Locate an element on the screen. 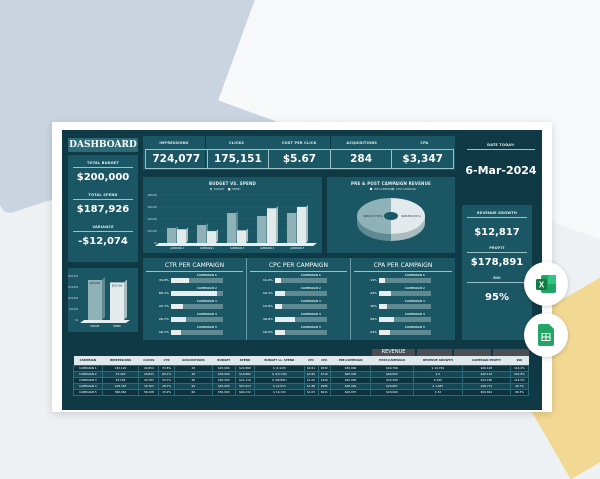 The height and width of the screenshot is (479, 600). column-header: CAMPAIGN PROFIT is located at coordinates (486, 360).